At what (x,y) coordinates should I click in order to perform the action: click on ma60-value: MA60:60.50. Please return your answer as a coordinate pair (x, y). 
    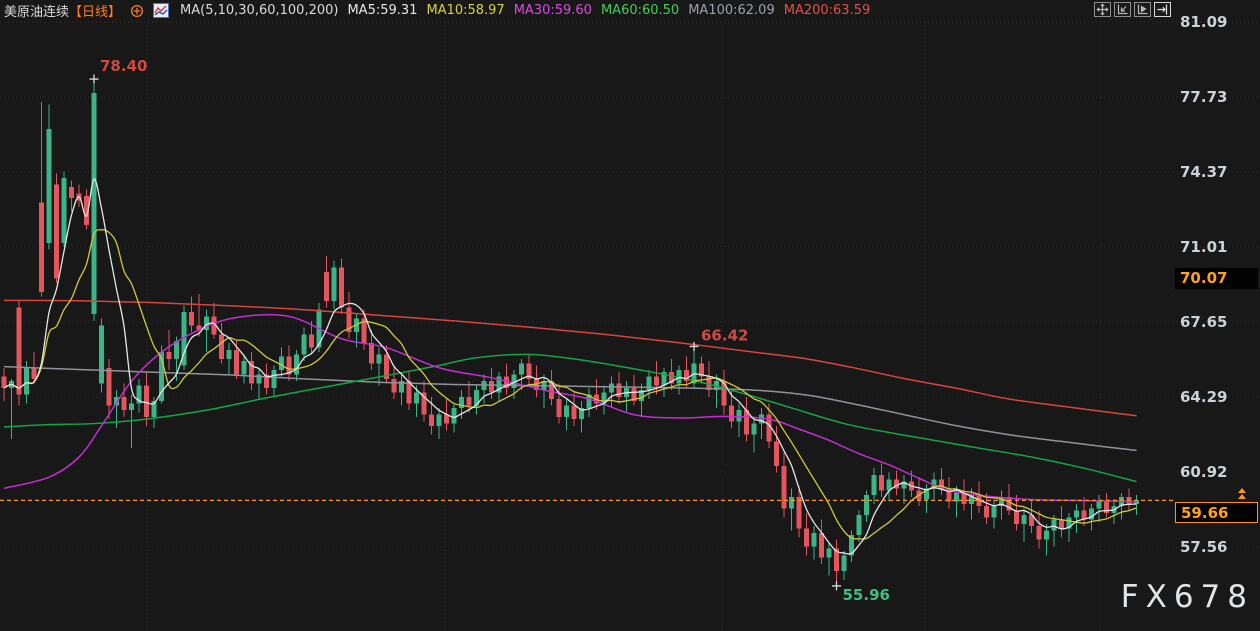
    Looking at the image, I should click on (640, 10).